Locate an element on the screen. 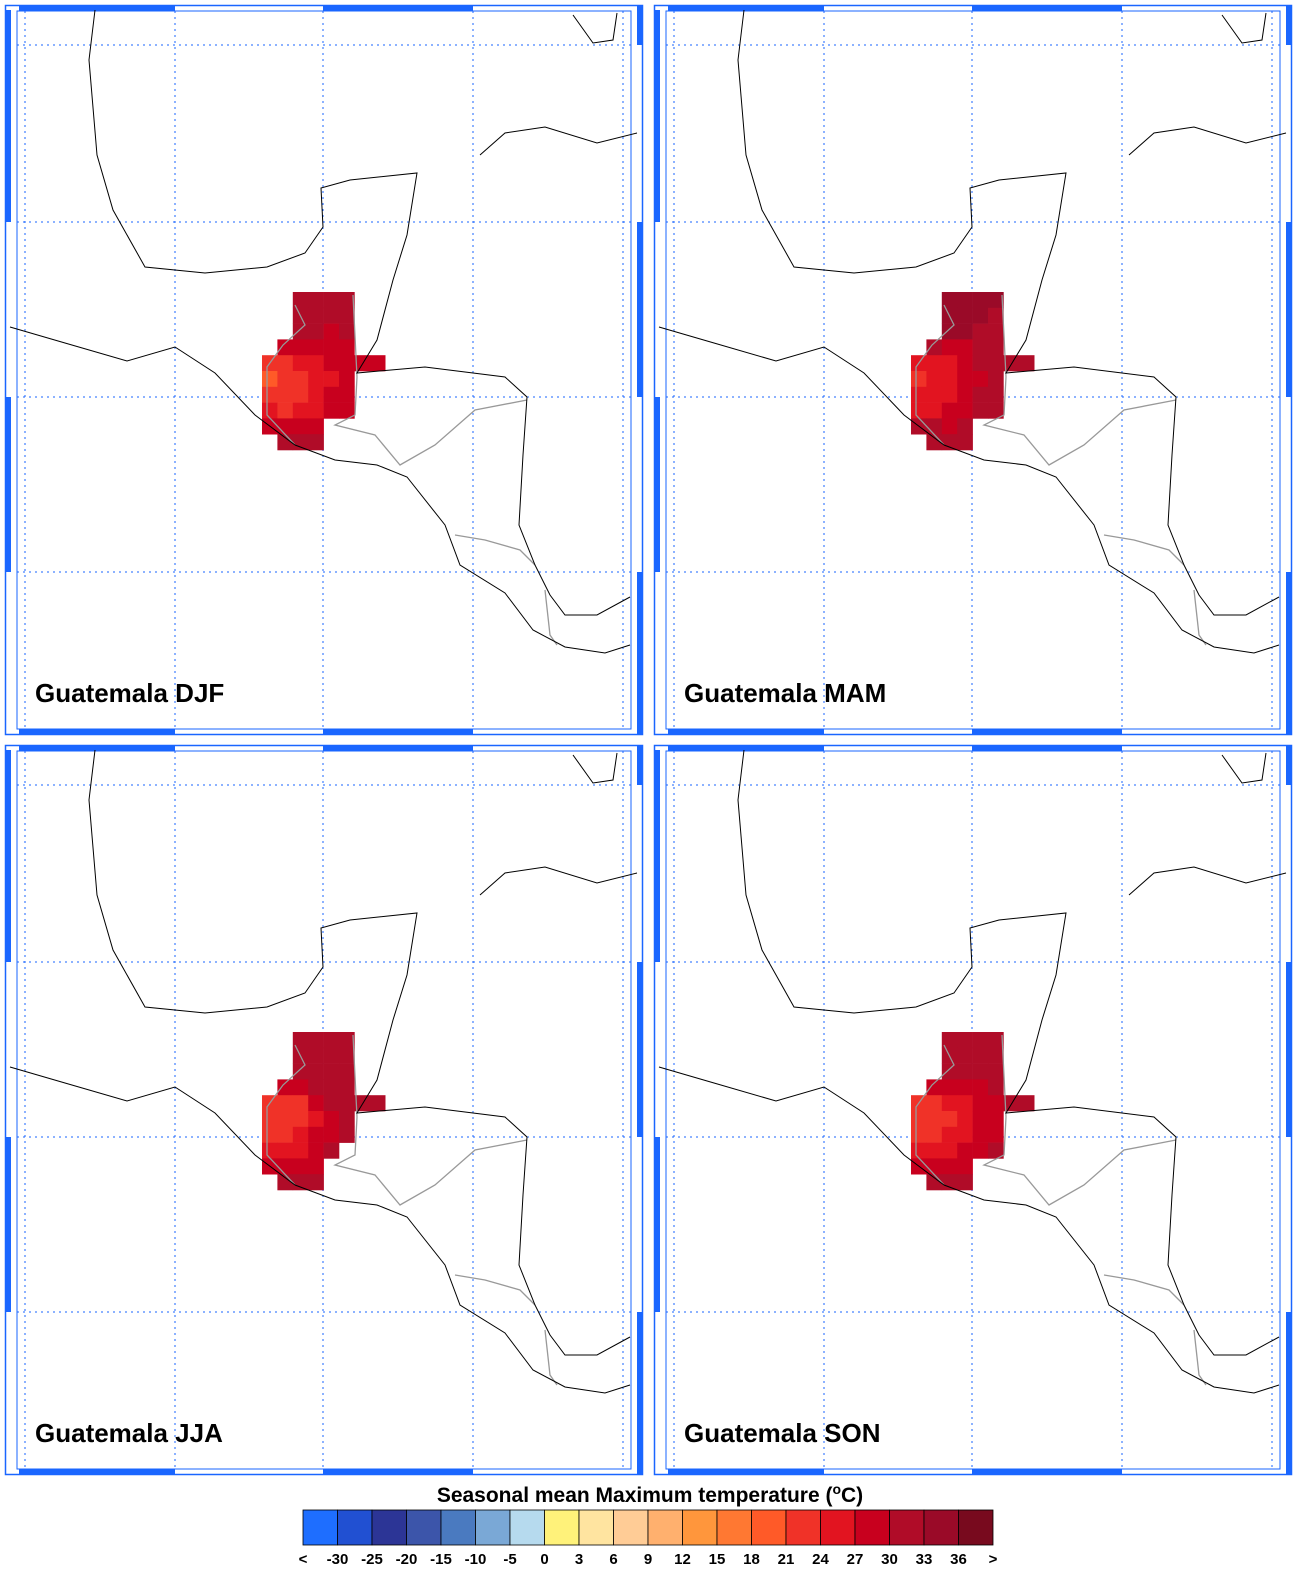  colorbar-label: 36 is located at coordinates (958, 1559).